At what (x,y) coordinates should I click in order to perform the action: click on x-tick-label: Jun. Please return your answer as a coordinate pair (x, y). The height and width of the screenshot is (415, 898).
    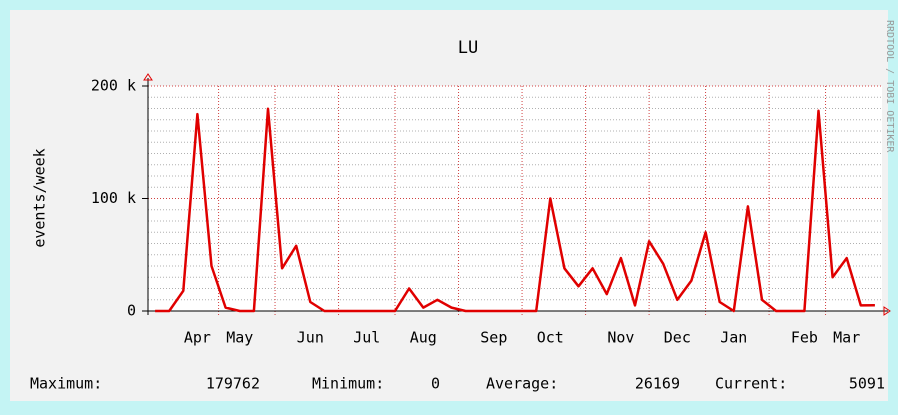
    Looking at the image, I should click on (310, 338).